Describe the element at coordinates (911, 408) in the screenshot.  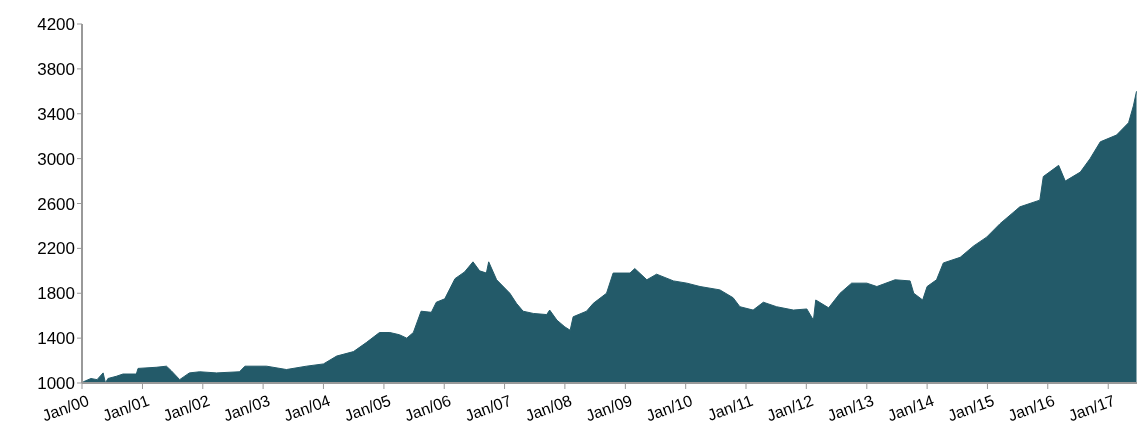
I see `x-tick-label: Jan/14` at that location.